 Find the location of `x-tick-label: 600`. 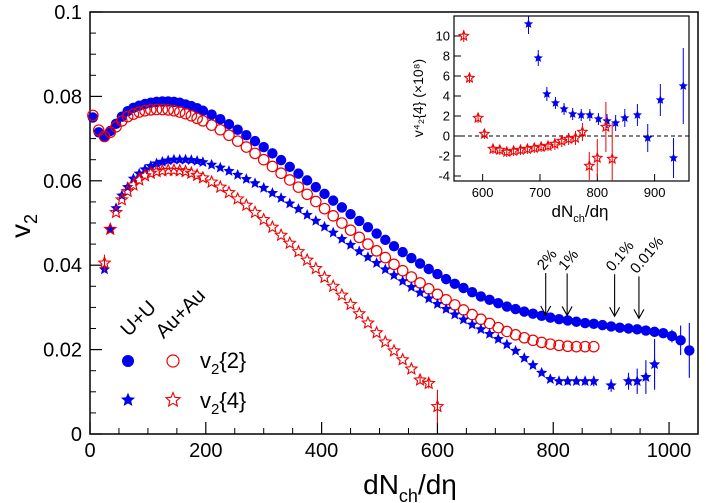

x-tick-label: 600 is located at coordinates (437, 451).